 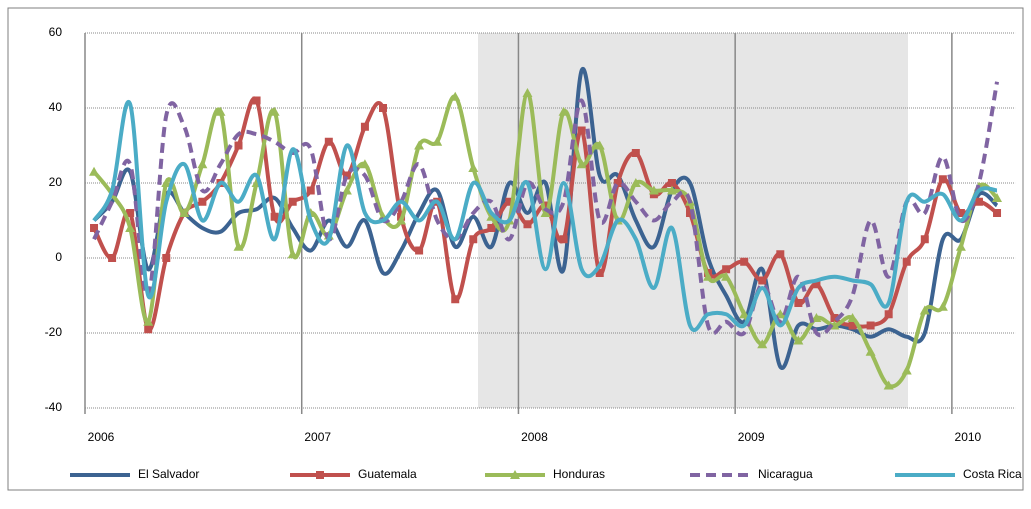 What do you see at coordinates (58, 257) in the screenshot?
I see `y-tick-label: 0` at bounding box center [58, 257].